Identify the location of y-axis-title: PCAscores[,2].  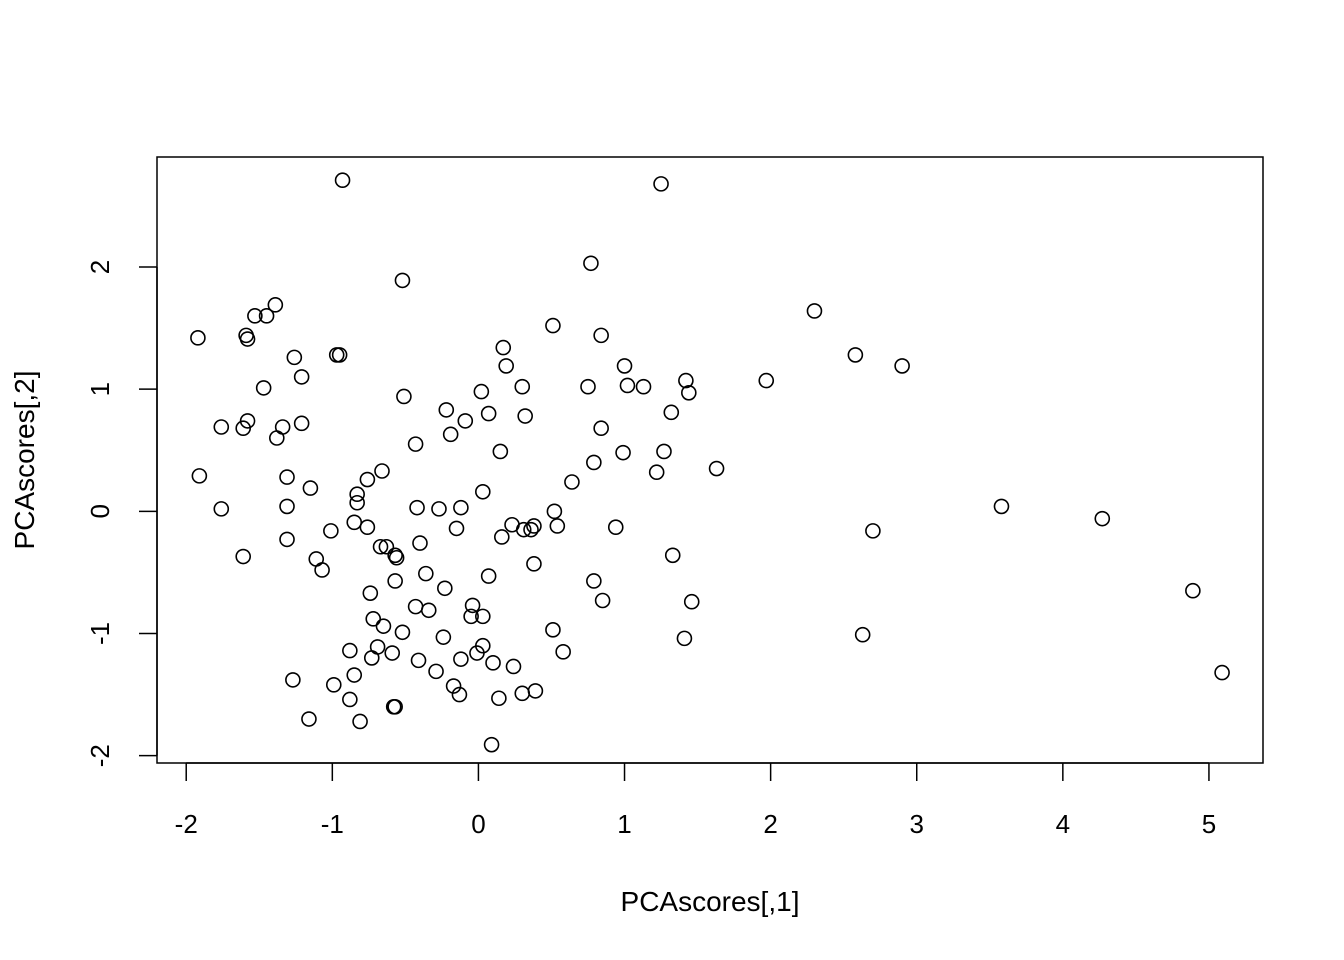
(24, 460).